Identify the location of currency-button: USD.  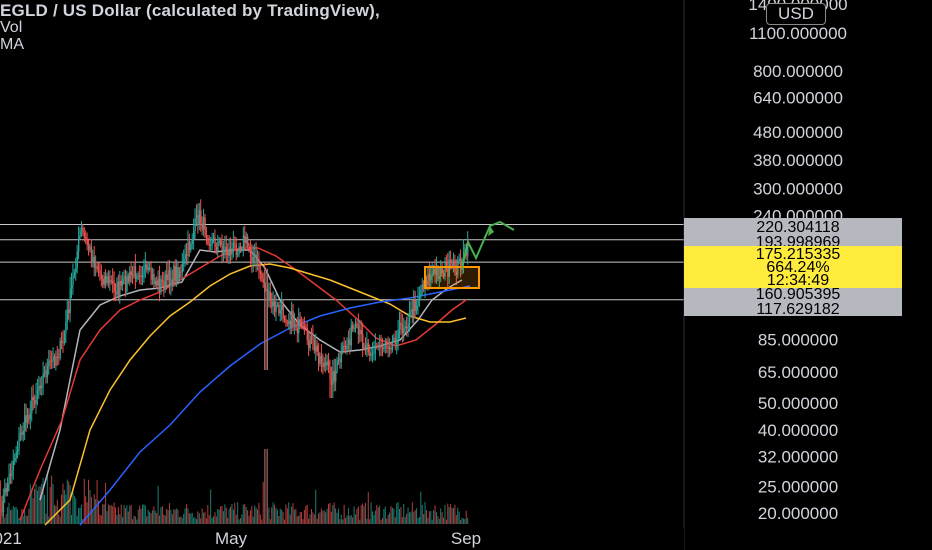
(796, 14).